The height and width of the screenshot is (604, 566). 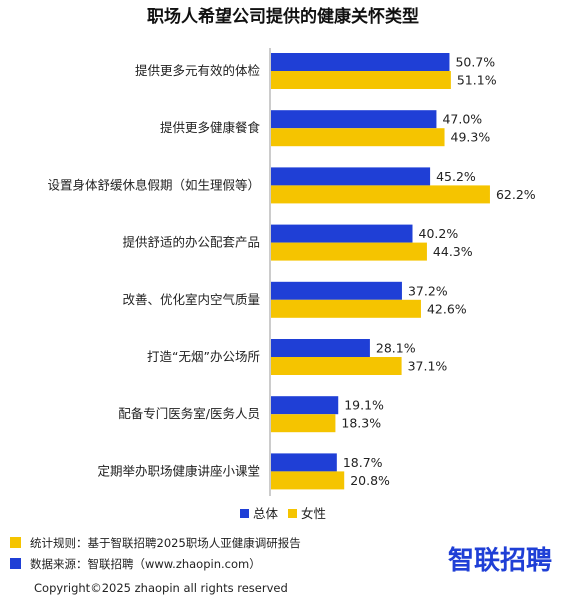 I want to click on category-label: 改善、优化室内空气质量, so click(x=191, y=299).